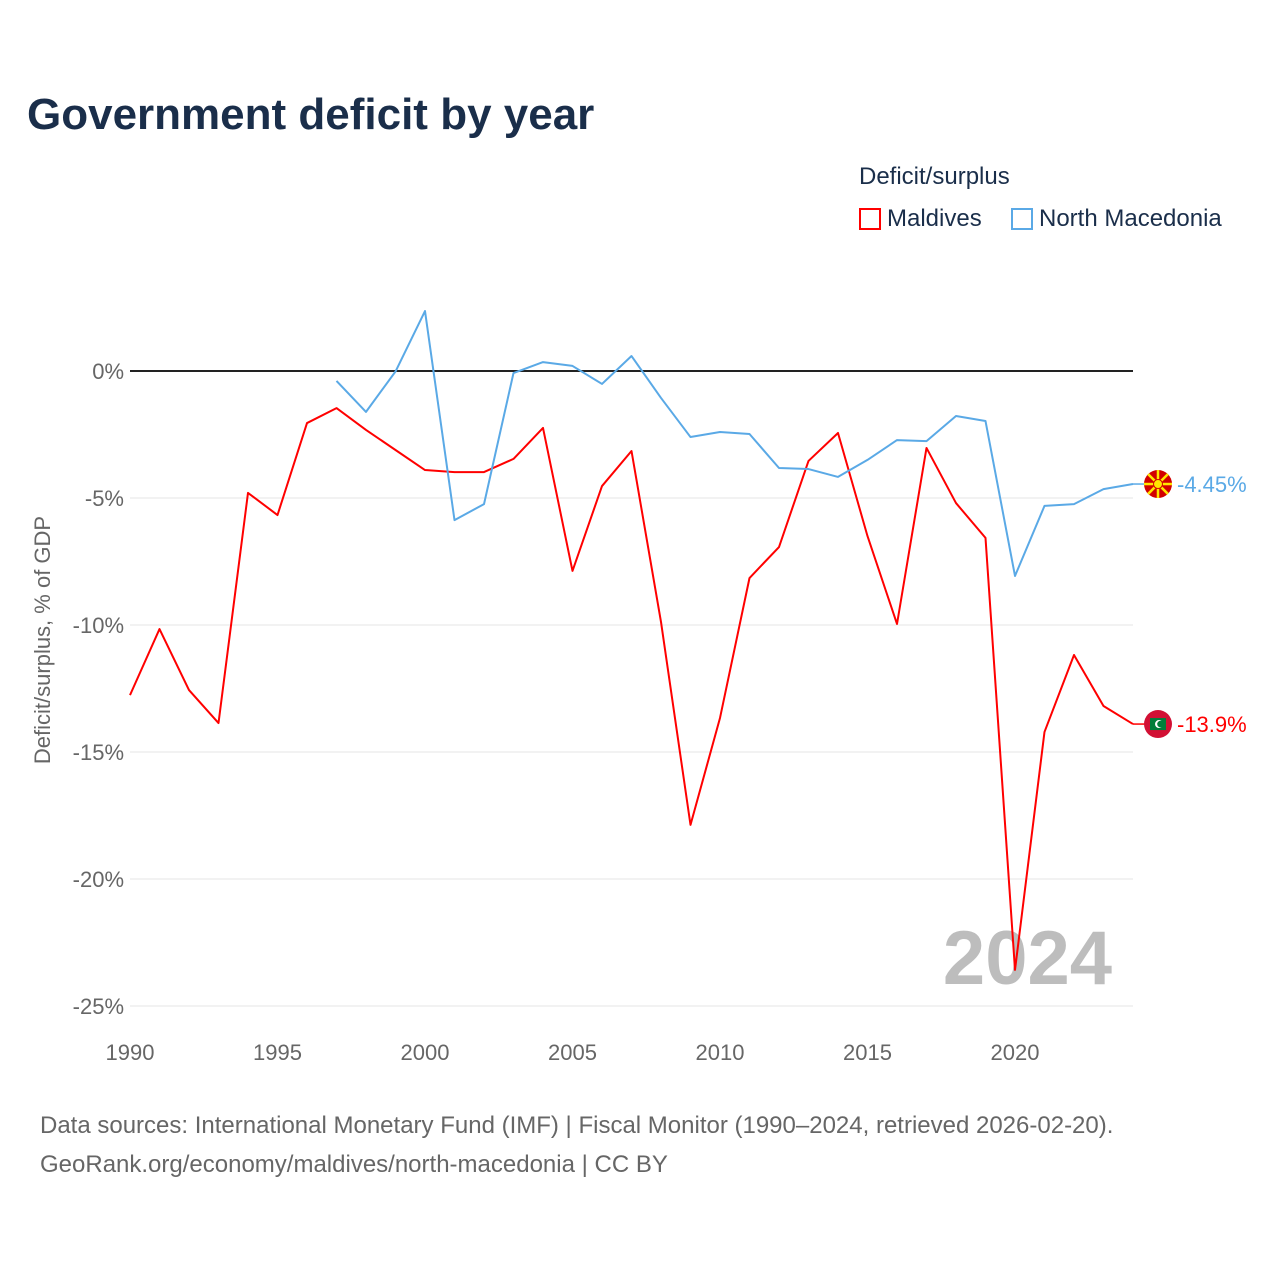 This screenshot has height=1280, width=1280. Describe the element at coordinates (934, 176) in the screenshot. I see `legend-title: Deficit/surplus` at that location.